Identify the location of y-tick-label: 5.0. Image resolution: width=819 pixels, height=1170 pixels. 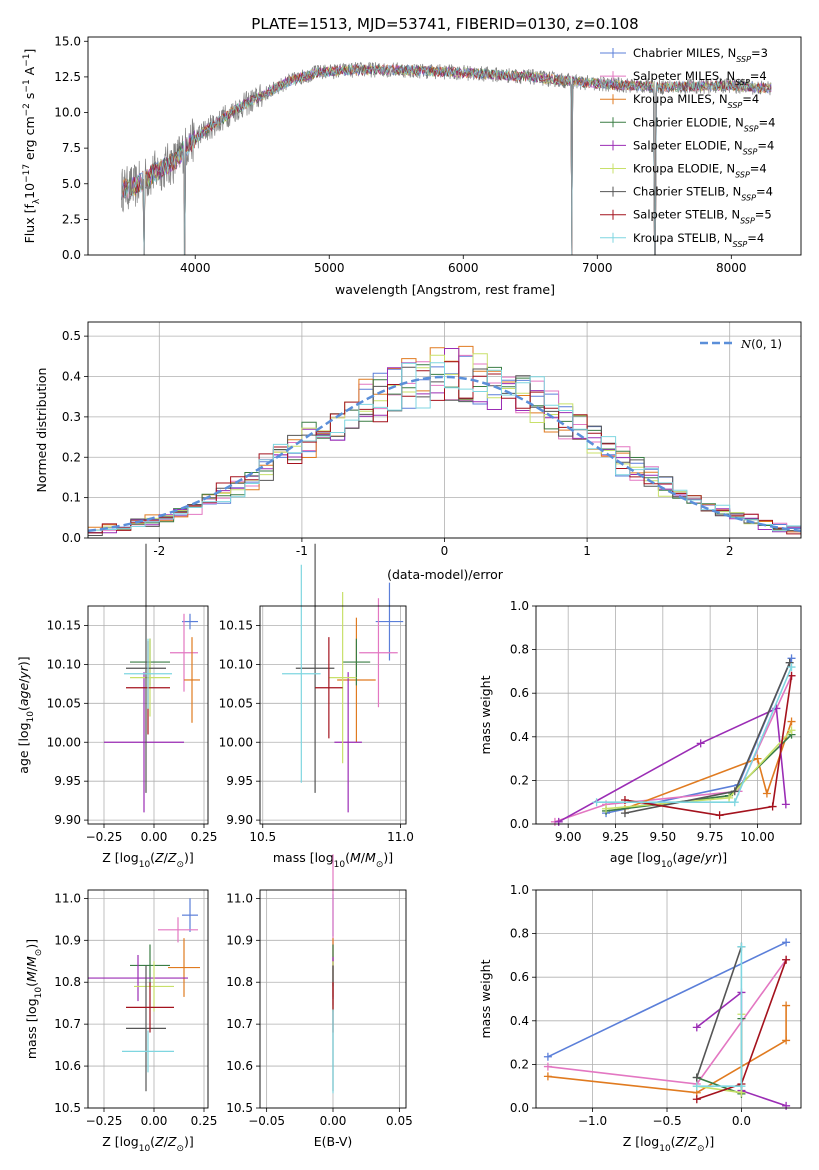
(71, 184).